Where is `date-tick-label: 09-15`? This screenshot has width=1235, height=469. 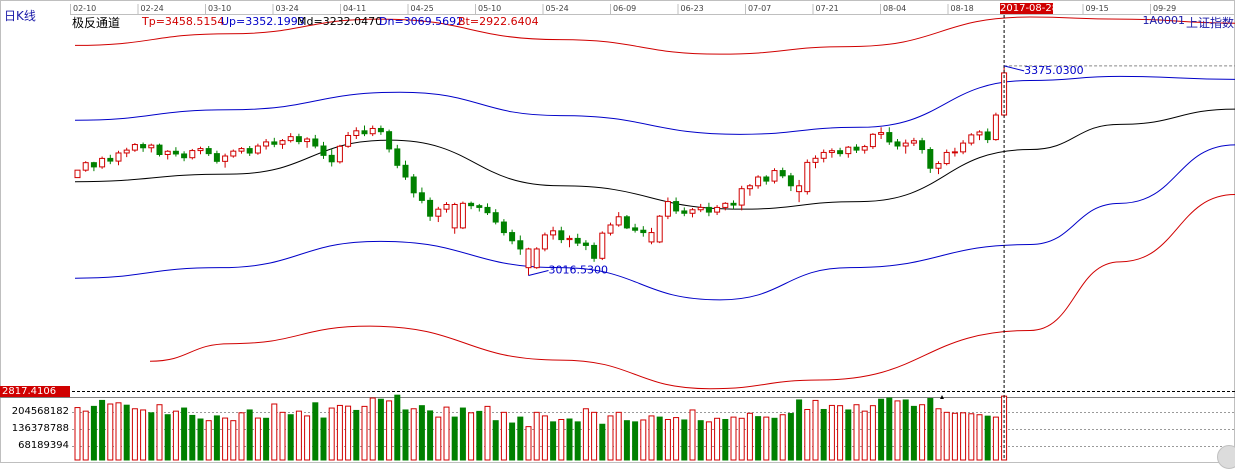 date-tick-label: 09-15 is located at coordinates (1097, 8).